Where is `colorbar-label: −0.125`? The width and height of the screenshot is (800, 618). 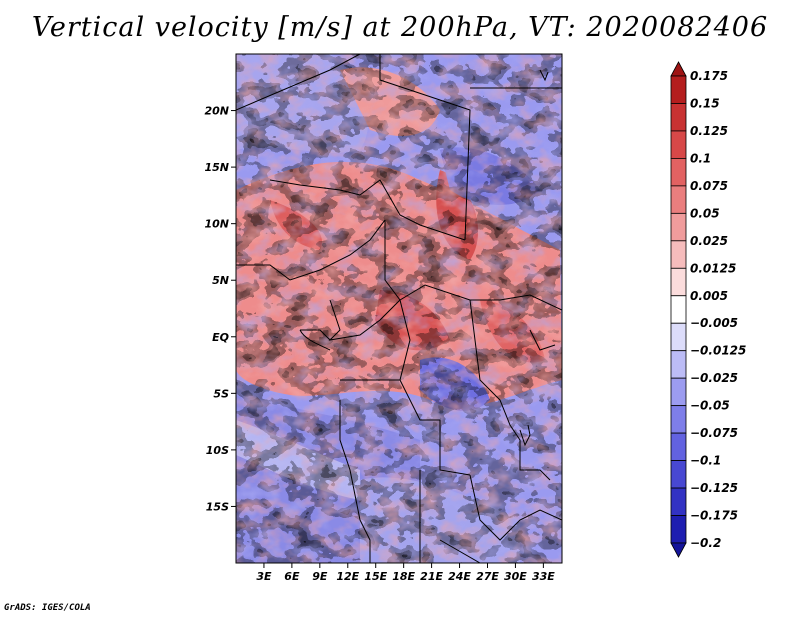
colorbar-label: −0.125 is located at coordinates (714, 488).